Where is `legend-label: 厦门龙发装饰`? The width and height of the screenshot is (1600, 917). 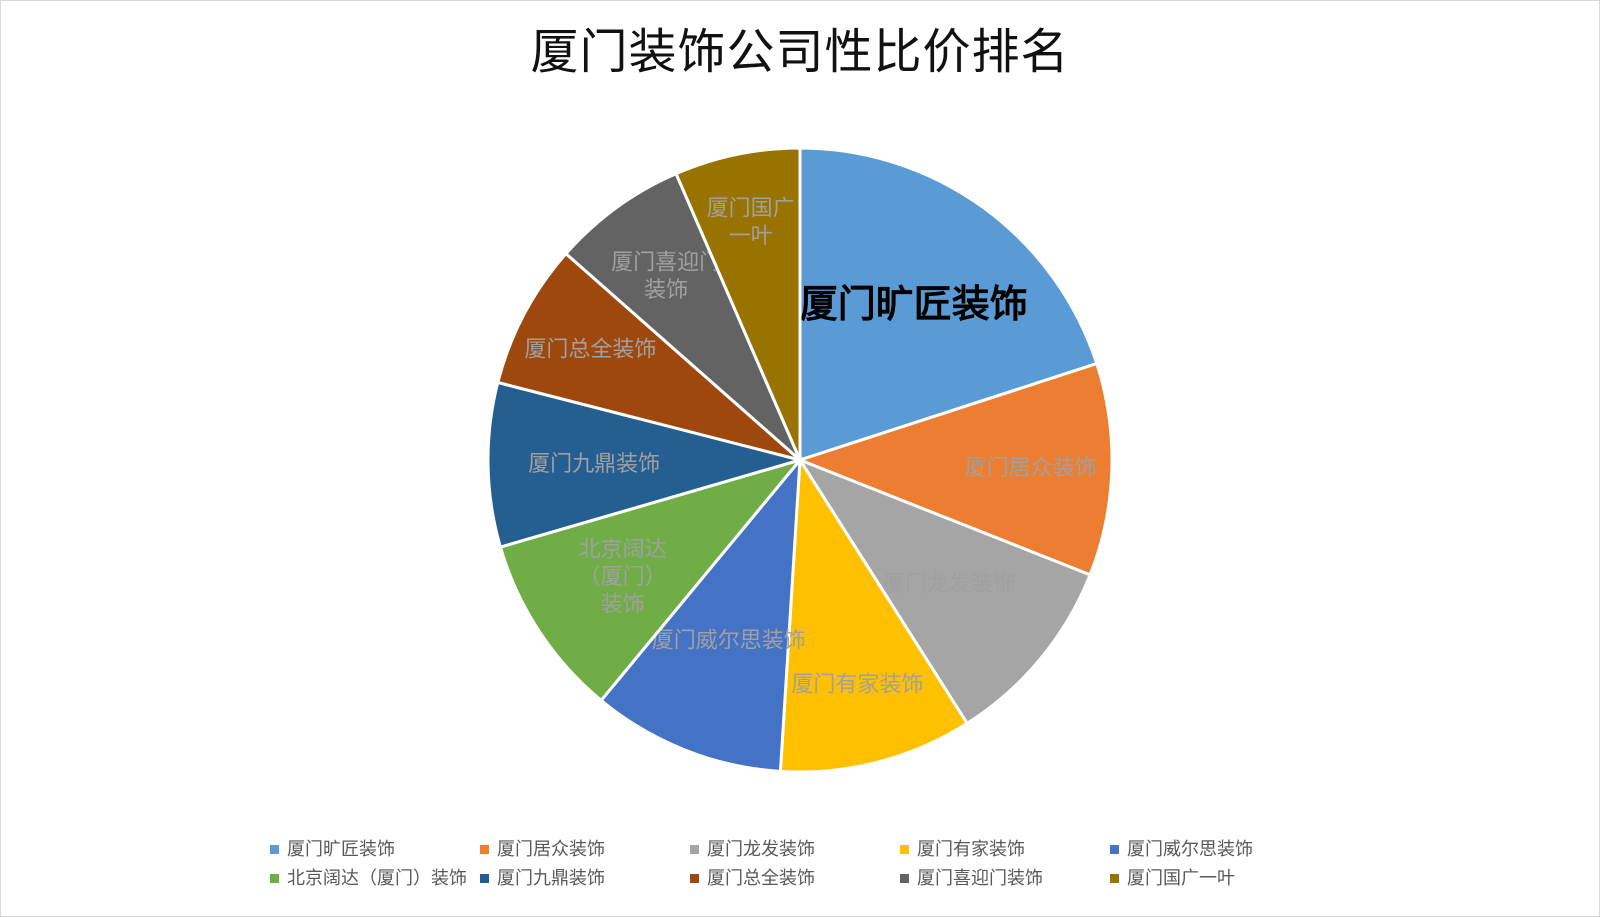 legend-label: 厦门龙发装饰 is located at coordinates (761, 849).